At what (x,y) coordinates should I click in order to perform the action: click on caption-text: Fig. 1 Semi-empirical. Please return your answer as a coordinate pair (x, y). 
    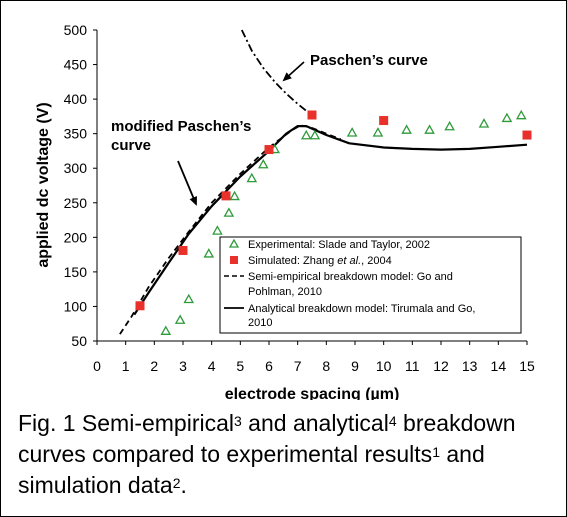
    Looking at the image, I should click on (126, 423).